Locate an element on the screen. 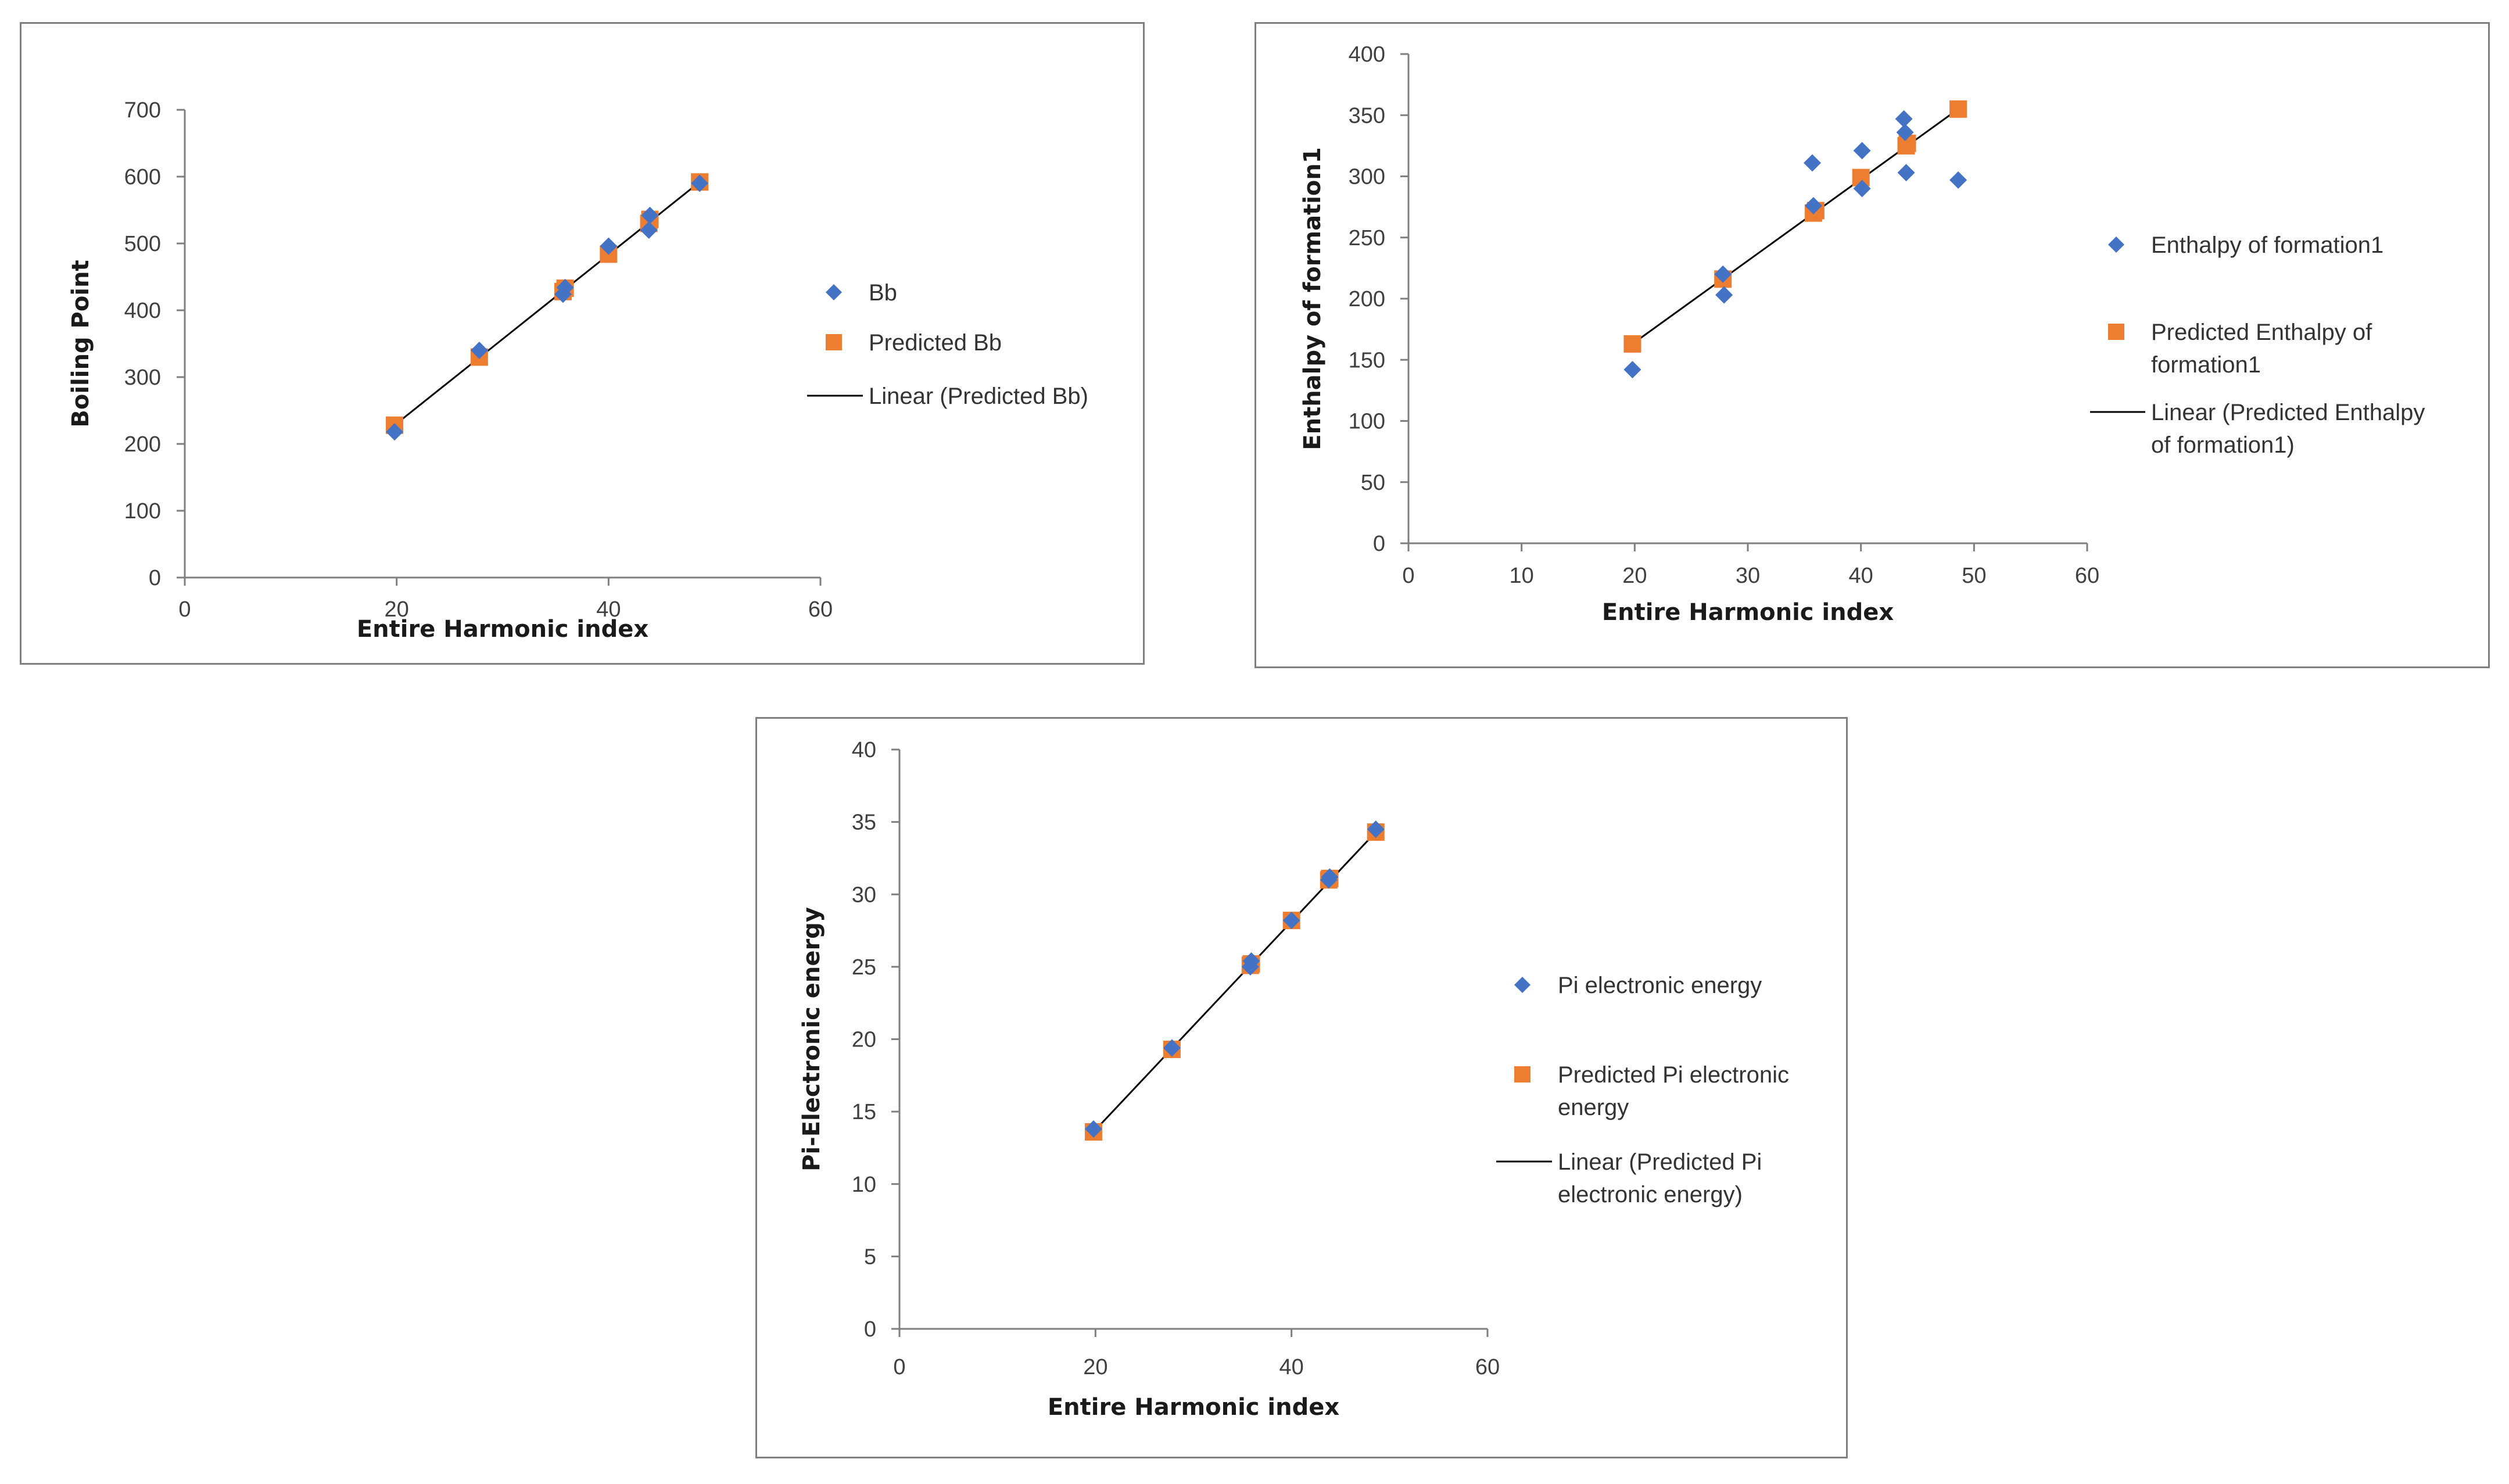 Image resolution: width=2509 pixels, height=1484 pixels. legend-label: Predicted Pi electronic energy is located at coordinates (1673, 1091).